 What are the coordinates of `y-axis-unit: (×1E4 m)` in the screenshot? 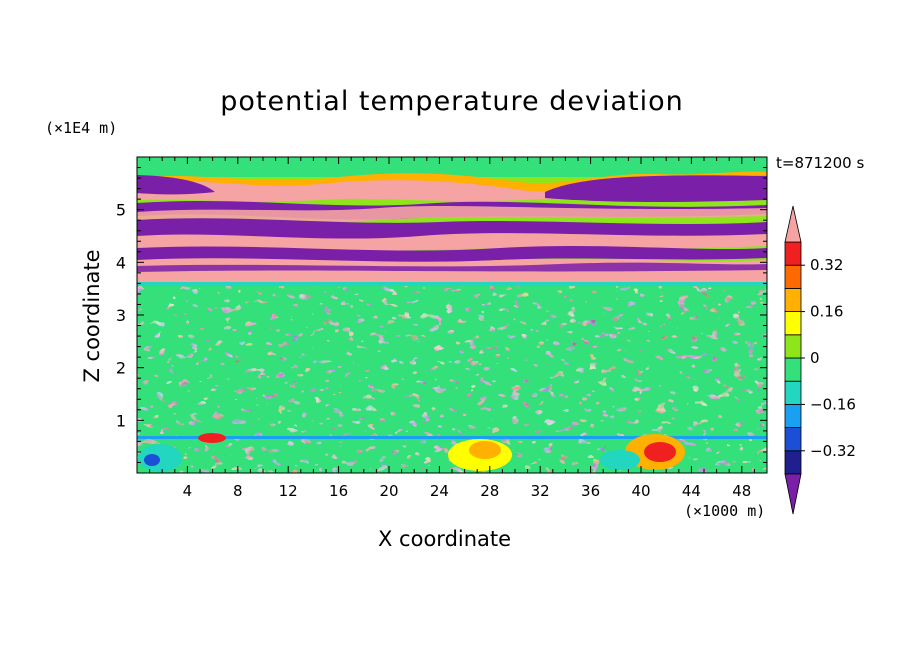 It's located at (81, 128).